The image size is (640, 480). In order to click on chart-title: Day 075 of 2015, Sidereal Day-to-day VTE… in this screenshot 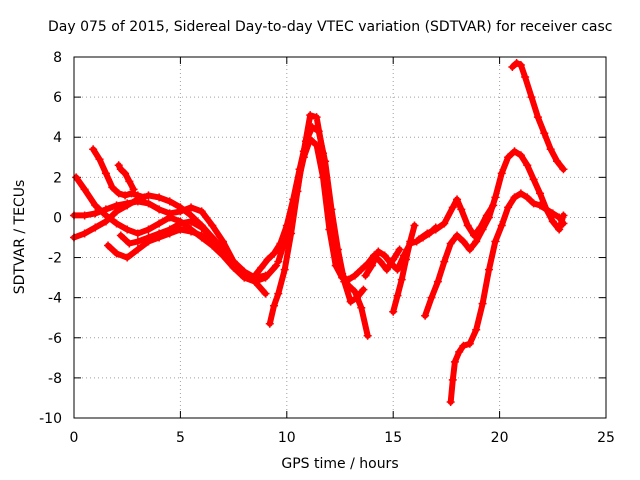, I will do `click(330, 27)`.